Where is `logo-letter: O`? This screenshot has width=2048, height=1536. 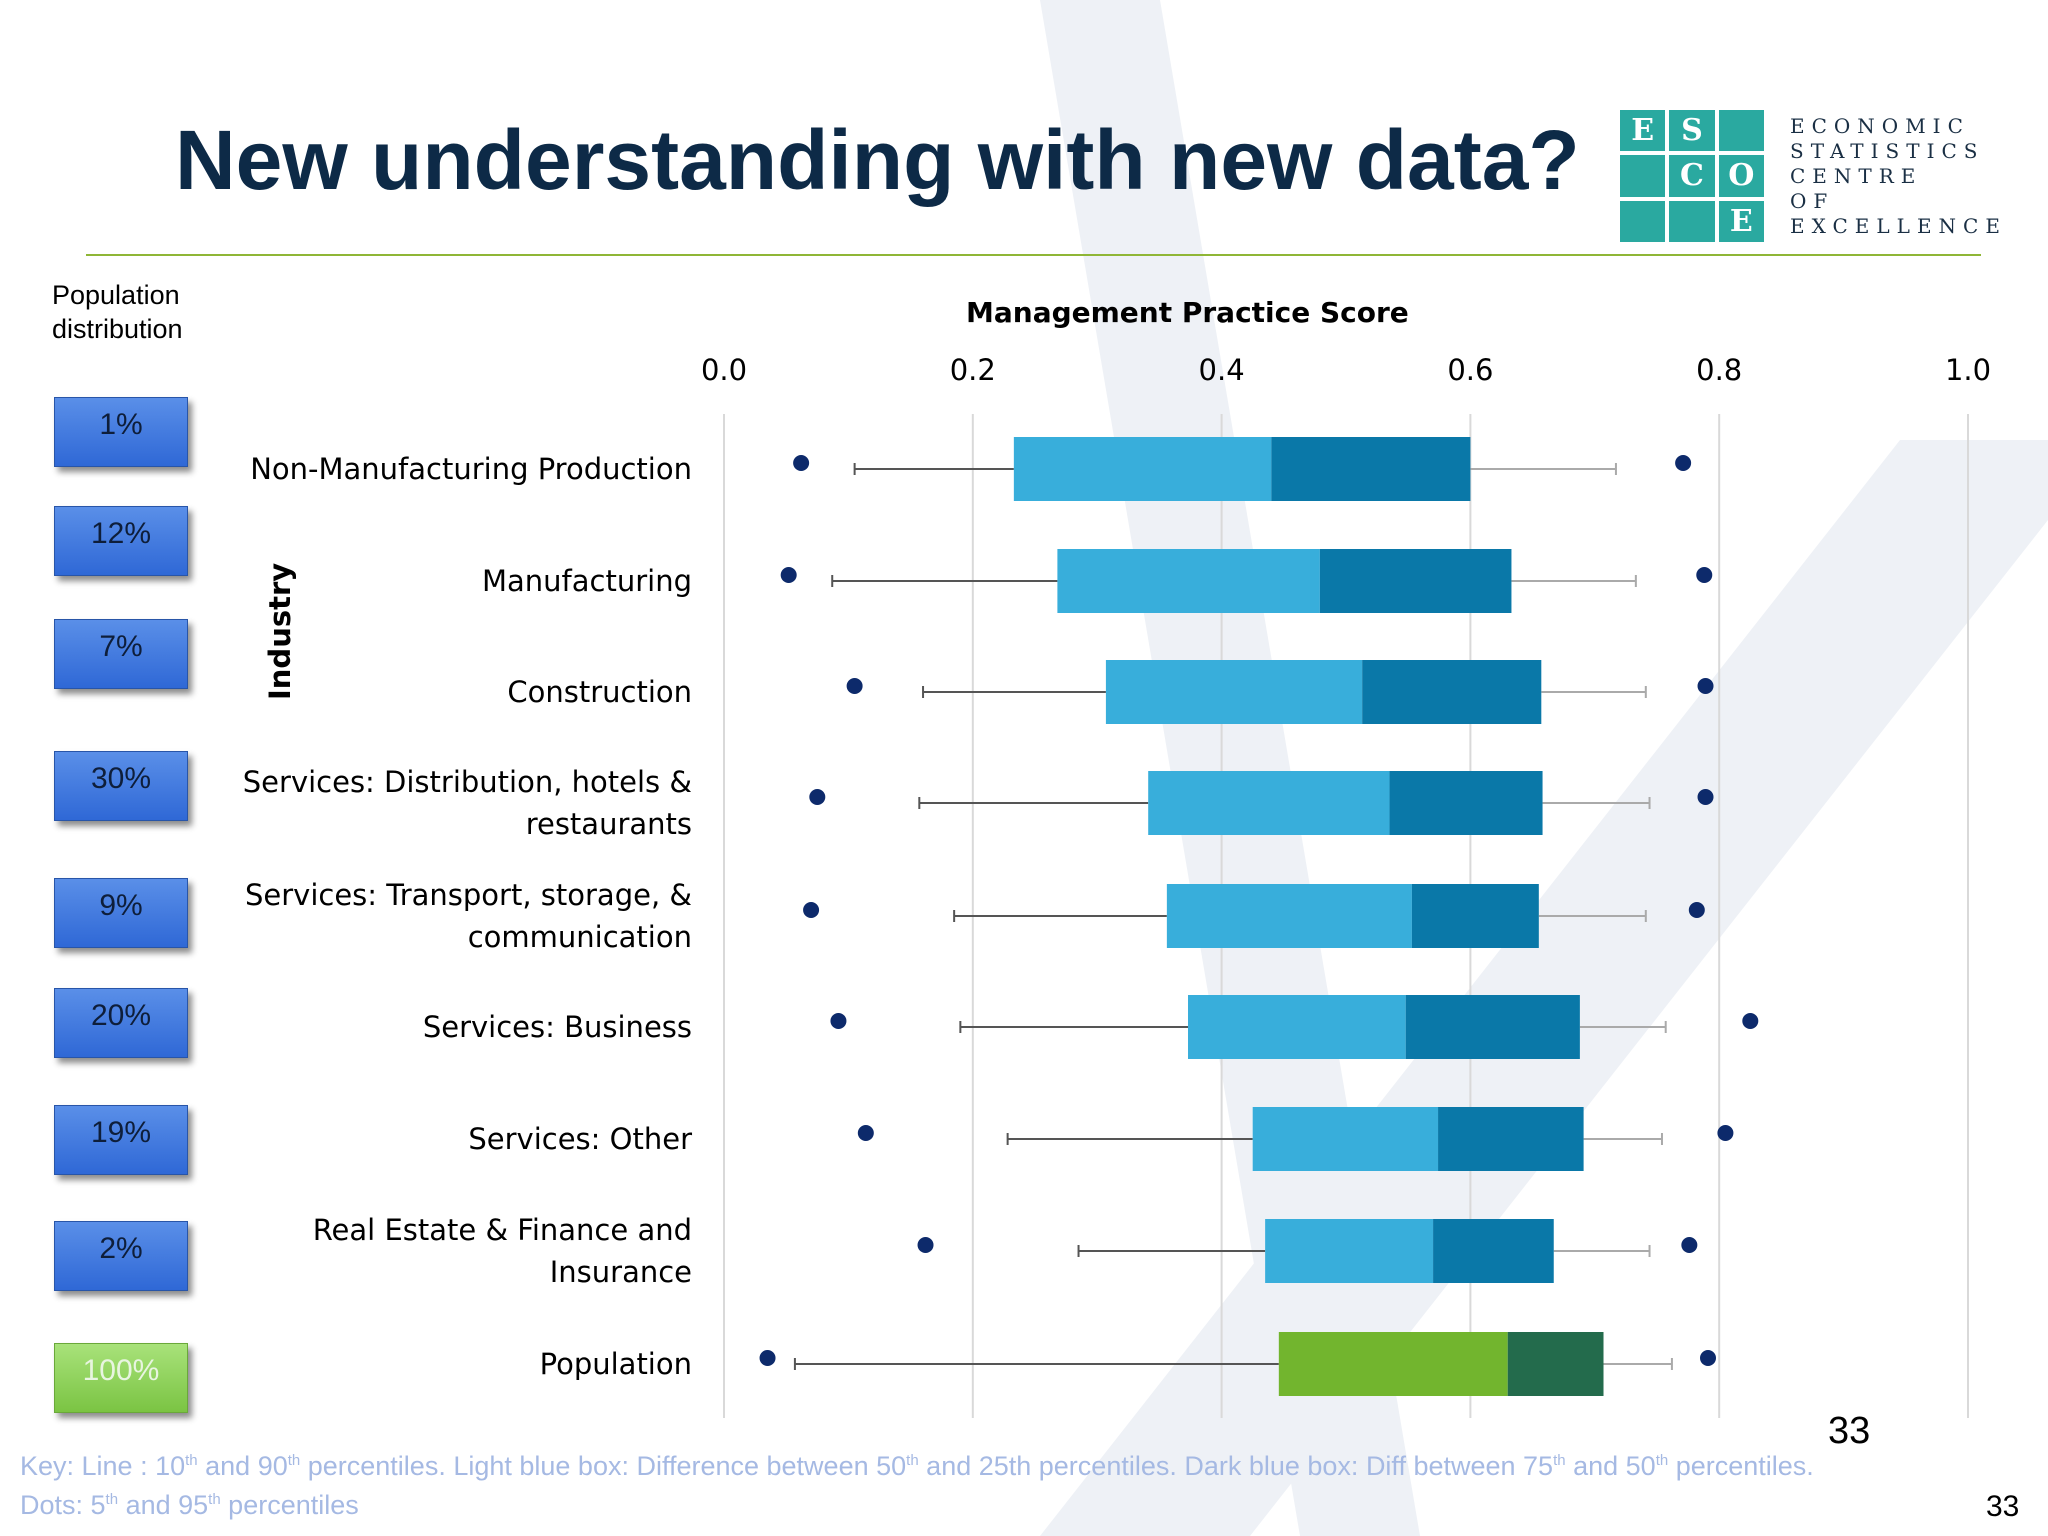 logo-letter: O is located at coordinates (1741, 176).